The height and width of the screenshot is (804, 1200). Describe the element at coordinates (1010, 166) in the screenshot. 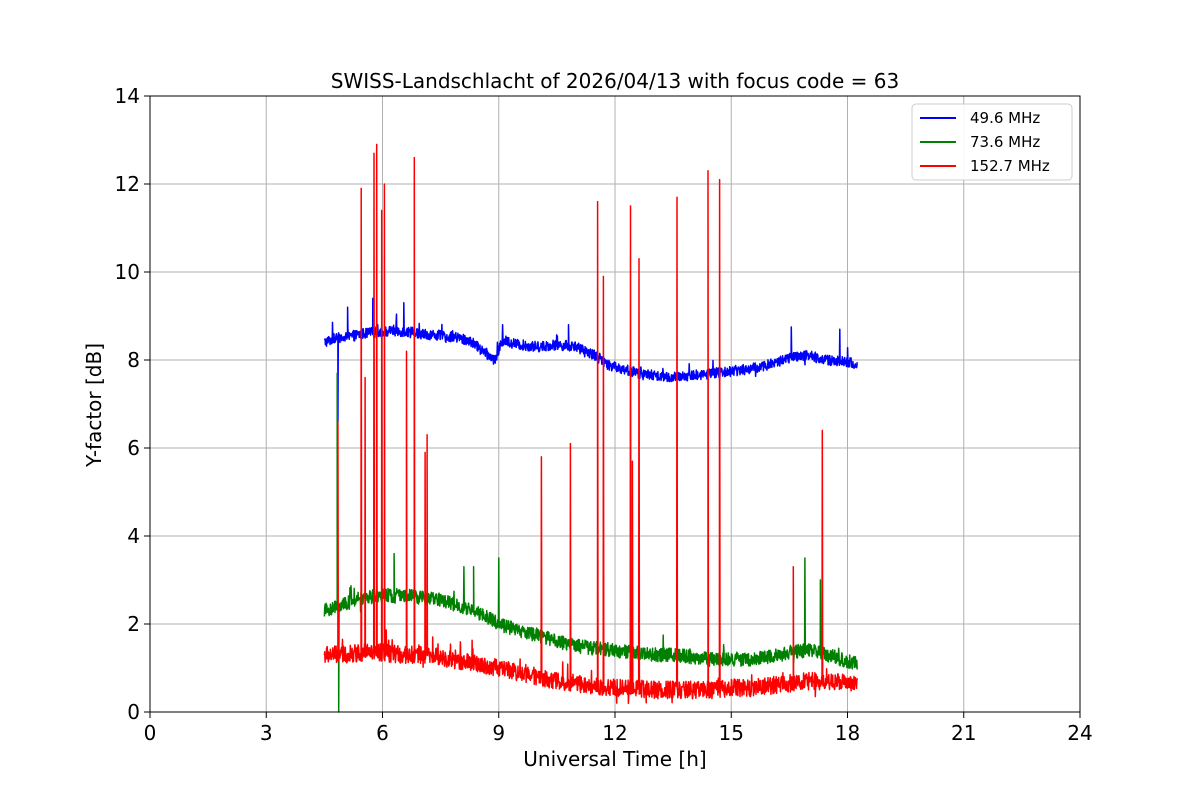

I see `legend-label: 152.7 MHz` at that location.